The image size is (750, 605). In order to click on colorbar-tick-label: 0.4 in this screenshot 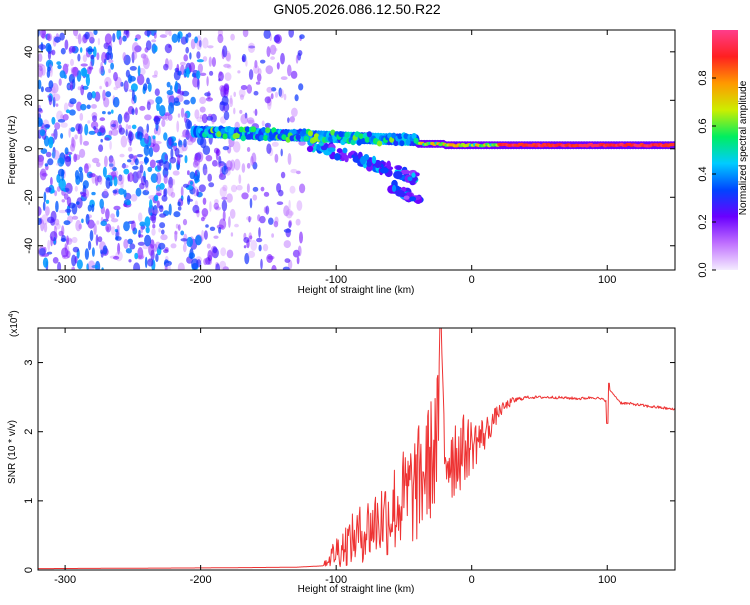, I will do `click(703, 173)`.